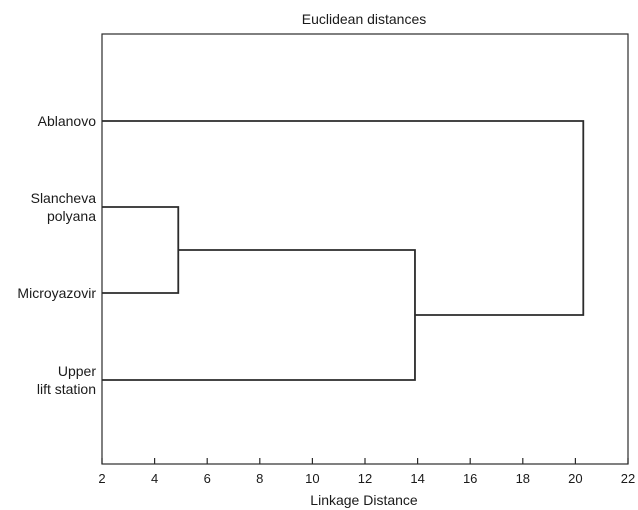 The width and height of the screenshot is (638, 510). Describe the element at coordinates (56, 293) in the screenshot. I see `leaf-label-microyazovir: Microyazovir` at that location.